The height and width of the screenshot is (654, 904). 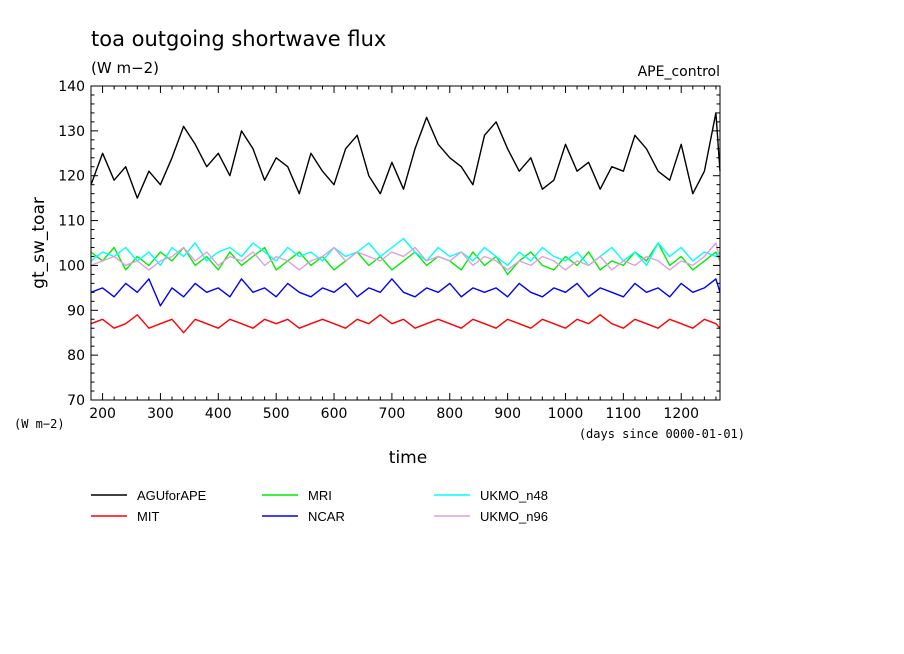 I want to click on series-line-ukmo_n96, so click(x=405, y=256).